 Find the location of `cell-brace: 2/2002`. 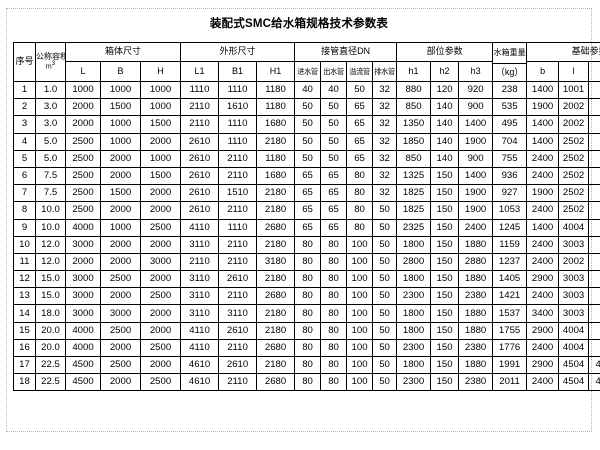

cell-brace: 2/2002 is located at coordinates (594, 107).